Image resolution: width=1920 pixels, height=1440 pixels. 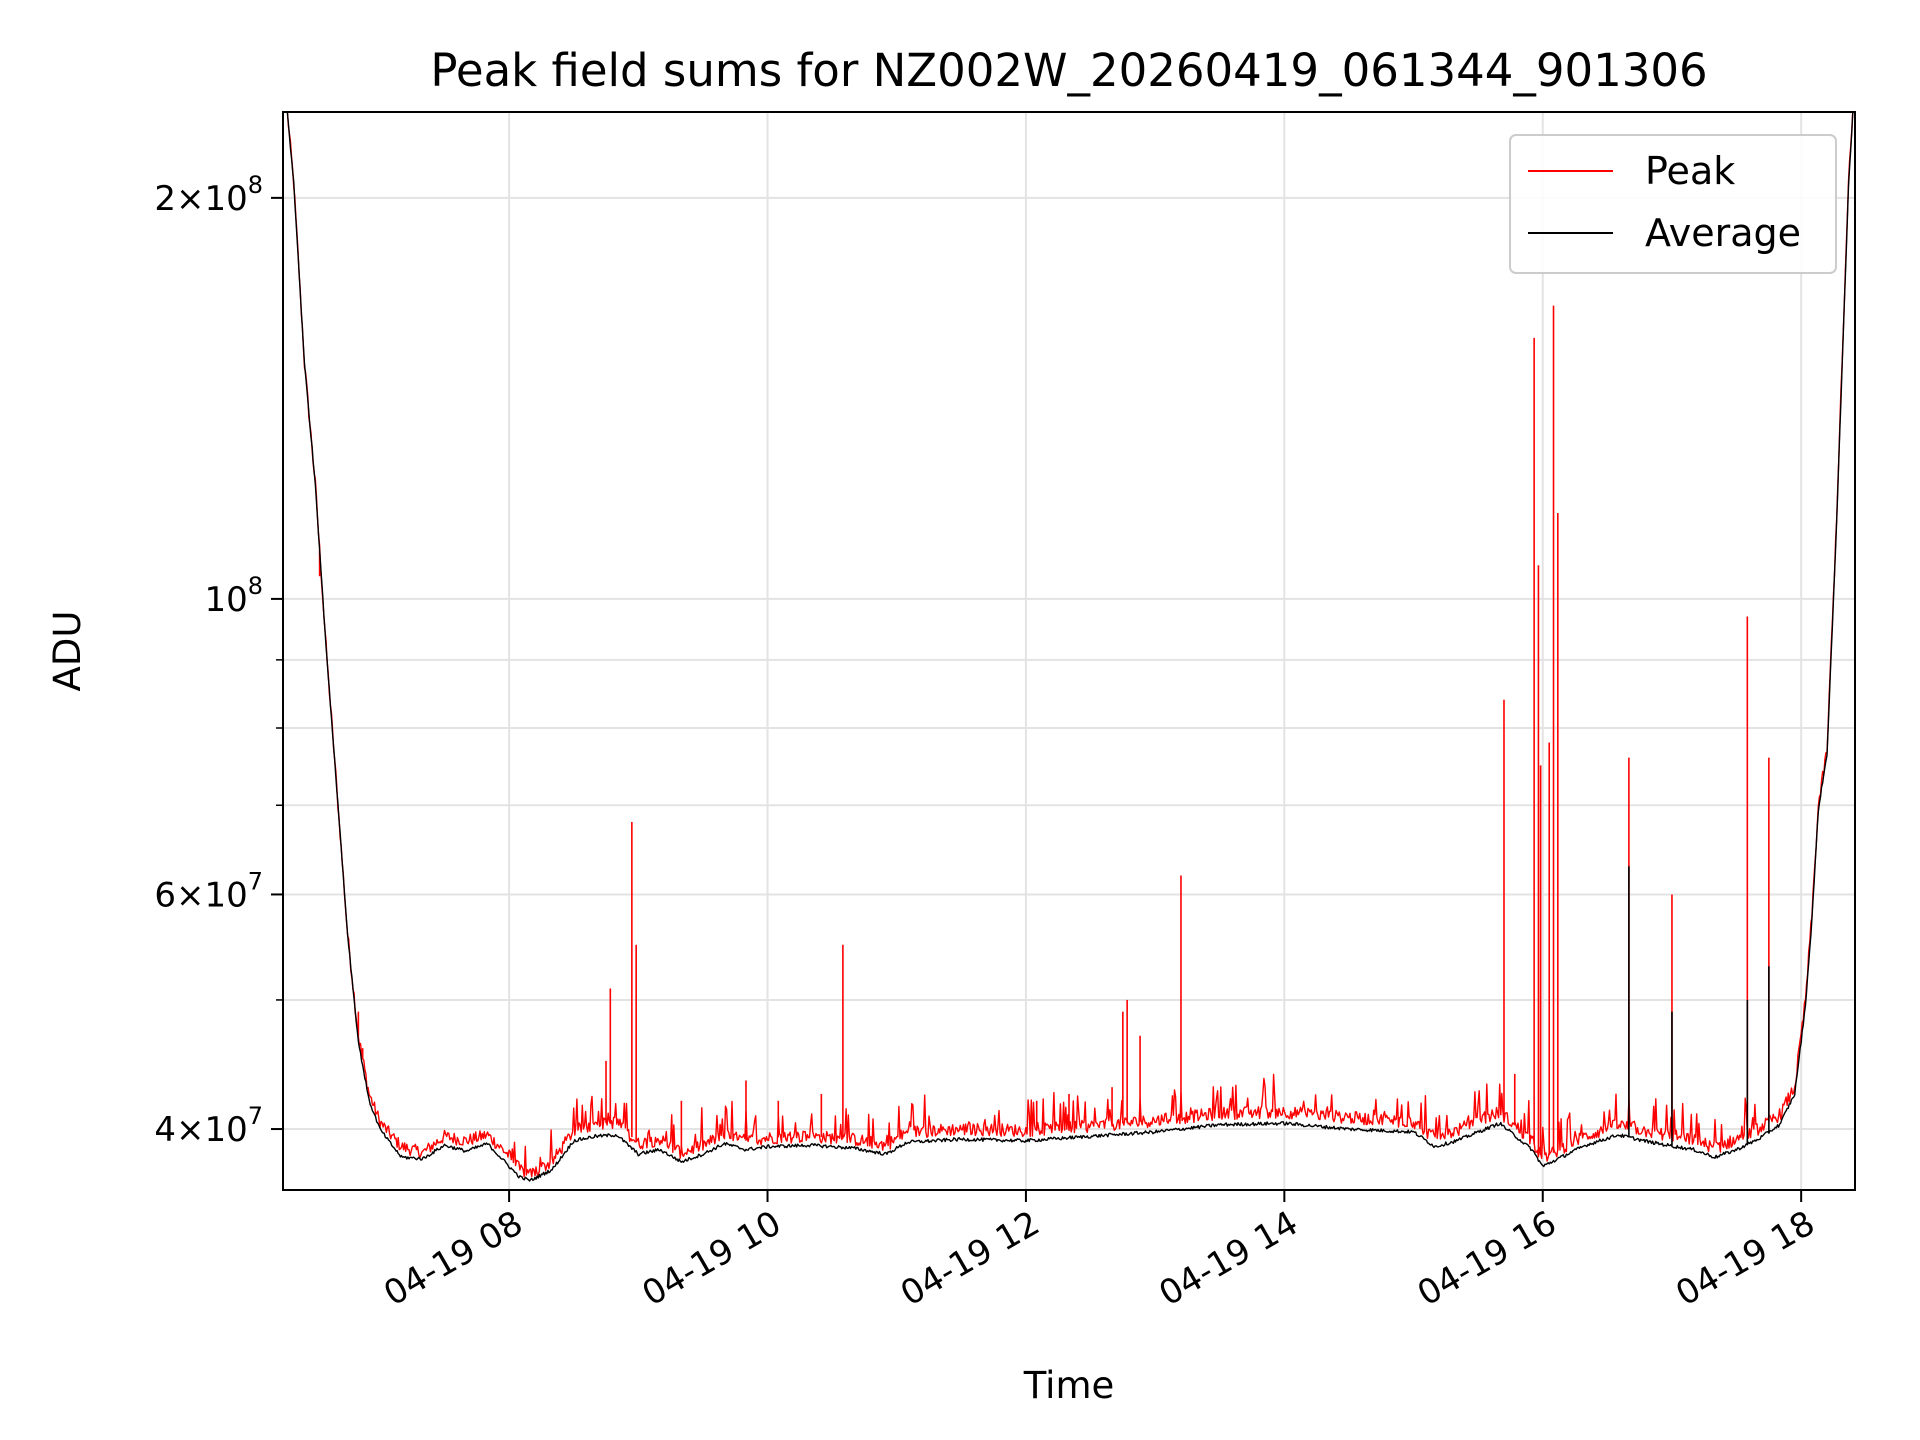 I want to click on y-tick-label: 6×107, so click(x=208, y=891).